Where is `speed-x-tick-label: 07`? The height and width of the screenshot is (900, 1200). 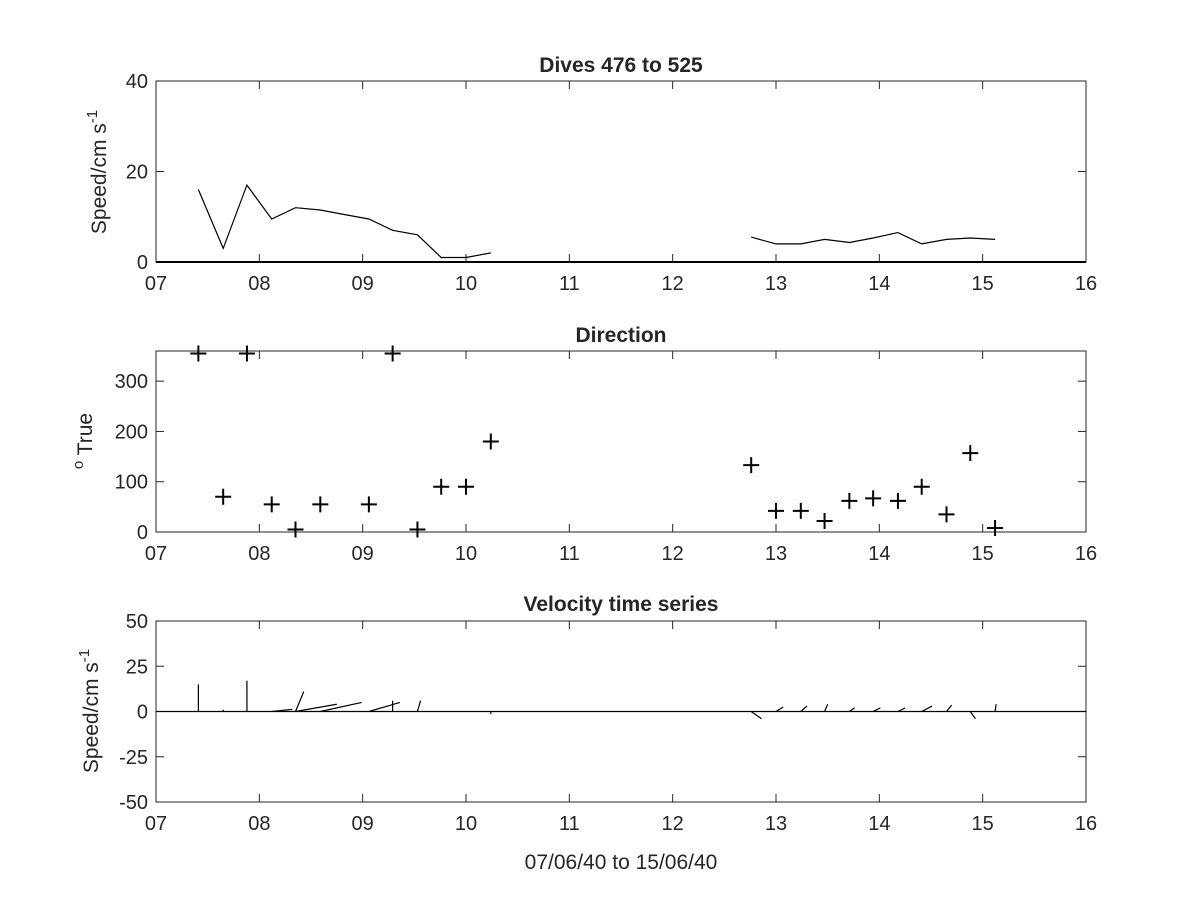
speed-x-tick-label: 07 is located at coordinates (156, 284).